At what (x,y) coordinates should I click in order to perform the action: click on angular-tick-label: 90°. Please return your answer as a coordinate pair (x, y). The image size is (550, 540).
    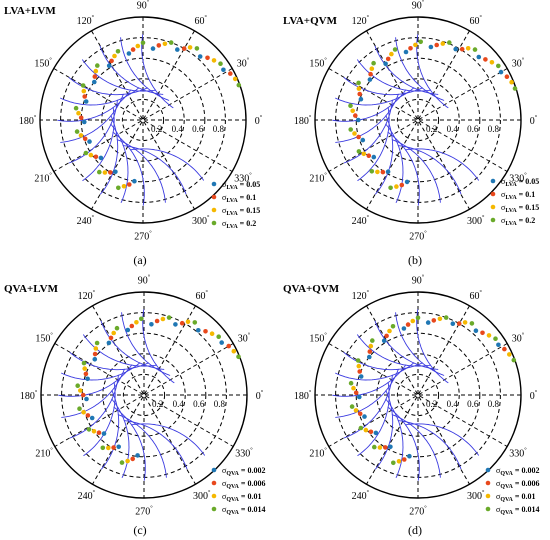
    Looking at the image, I should click on (418, 280).